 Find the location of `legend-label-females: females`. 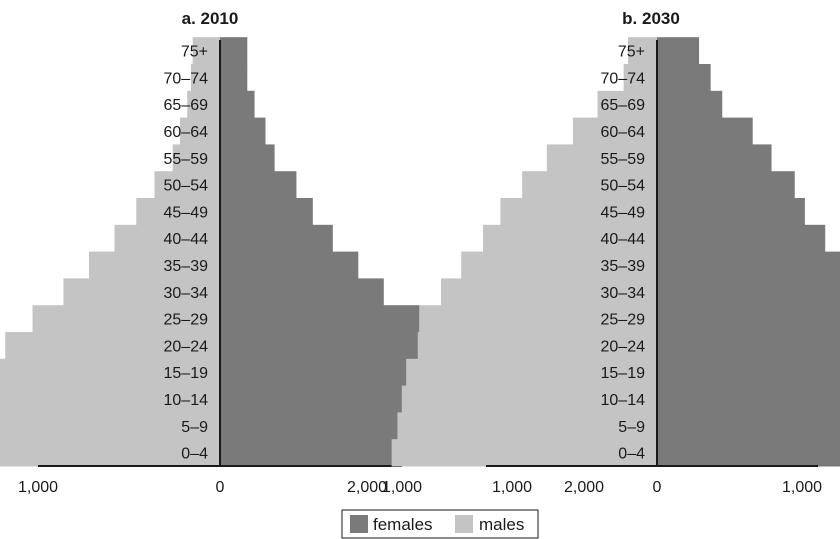

legend-label-females: females is located at coordinates (403, 524).